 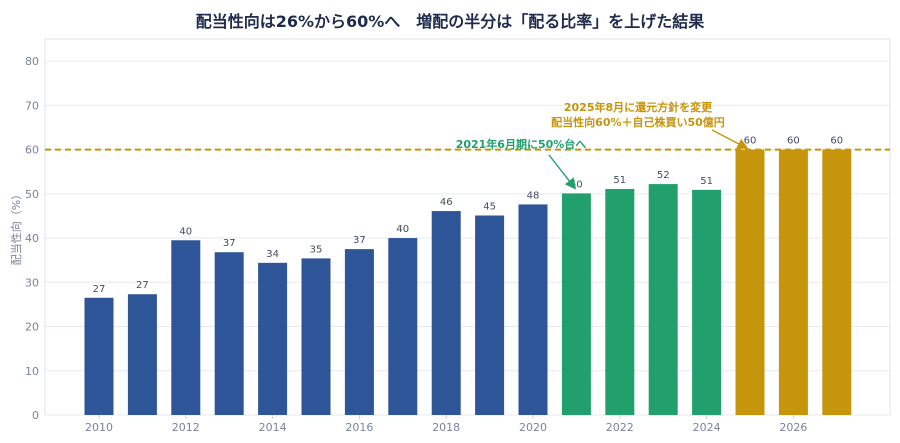 I want to click on data-label: 50, so click(x=576, y=184).